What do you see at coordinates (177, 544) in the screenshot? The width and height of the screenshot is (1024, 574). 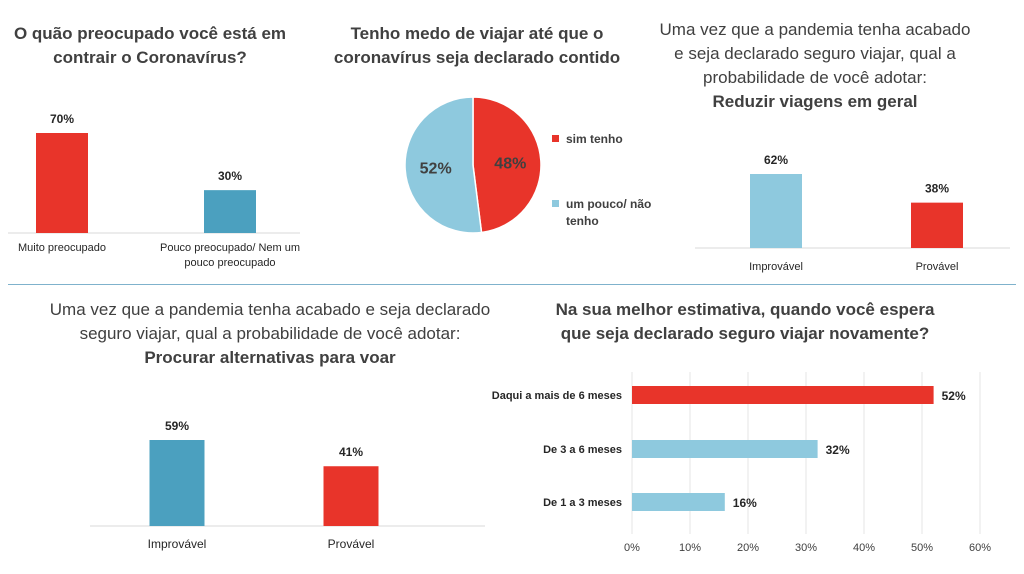 I see `alternatives-category-label-0: Improvável` at bounding box center [177, 544].